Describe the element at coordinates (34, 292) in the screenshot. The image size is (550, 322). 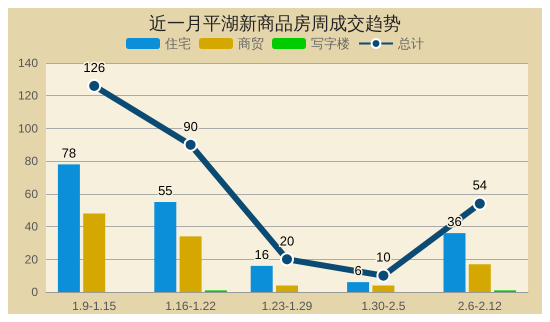
I see `y-tick-label: 0` at that location.